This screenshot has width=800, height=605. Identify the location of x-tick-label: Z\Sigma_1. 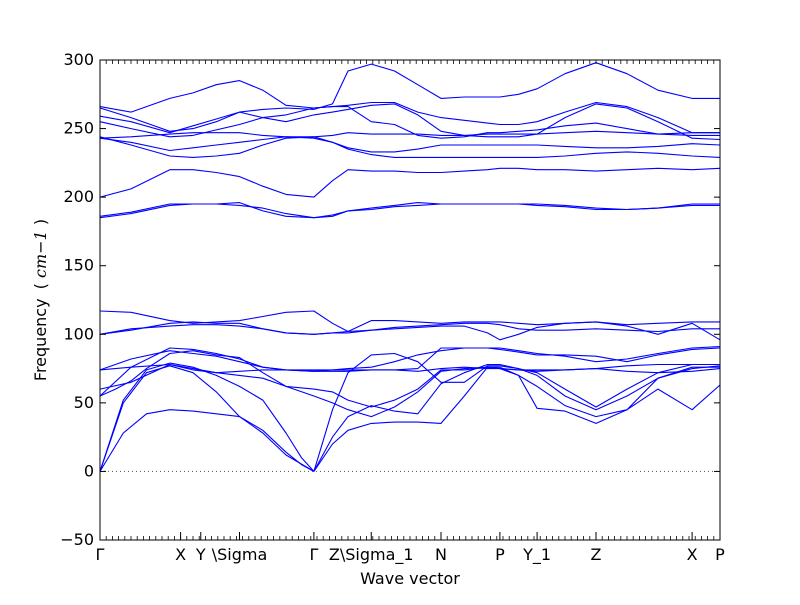
(371, 555).